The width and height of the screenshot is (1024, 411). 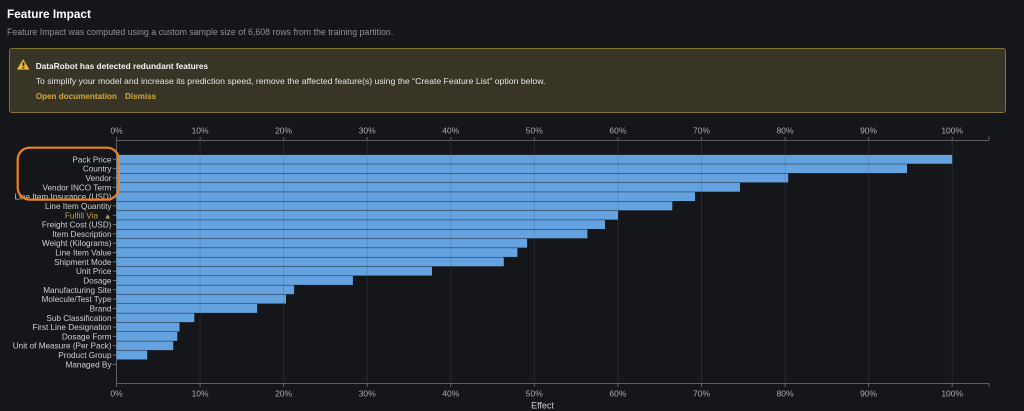 I want to click on svg-text: Pack Price, so click(x=92, y=159).